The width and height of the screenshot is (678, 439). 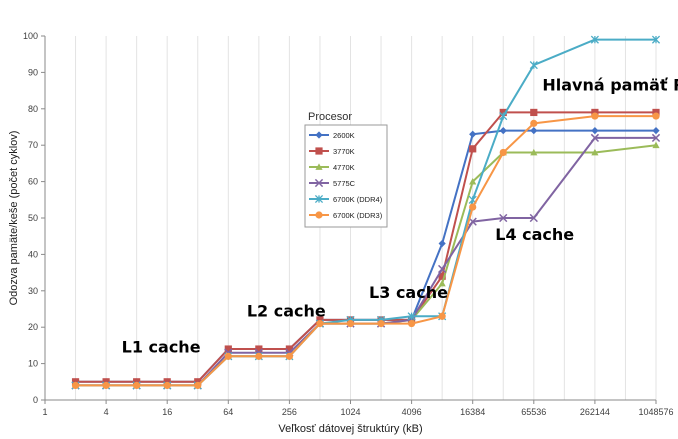 What do you see at coordinates (350, 429) in the screenshot?
I see `x-axis-title: Veľkosť dátovej štruktúry (kB)` at bounding box center [350, 429].